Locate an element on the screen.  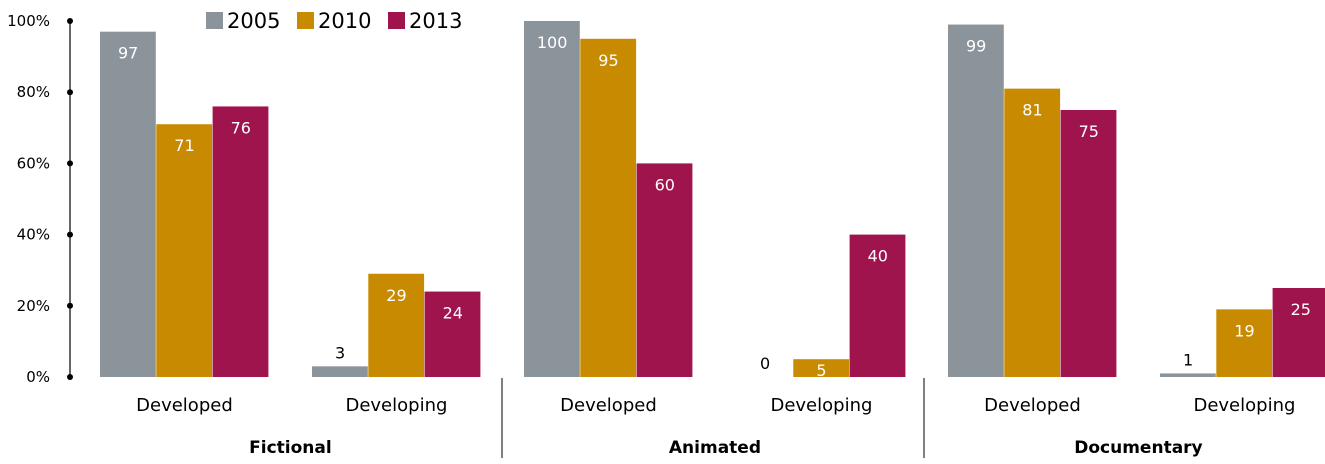
legend-label: 2005 is located at coordinates (253, 21).